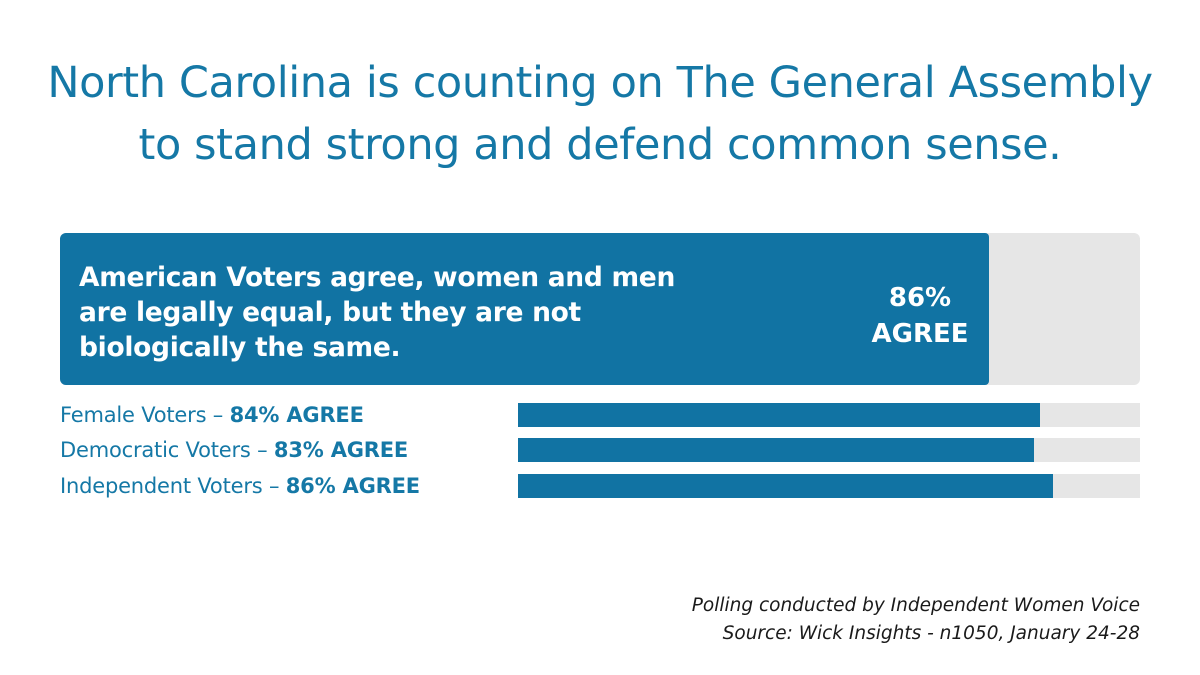  I want to click on bar-label: Democratic Voters – 83% AGREE, so click(234, 450).